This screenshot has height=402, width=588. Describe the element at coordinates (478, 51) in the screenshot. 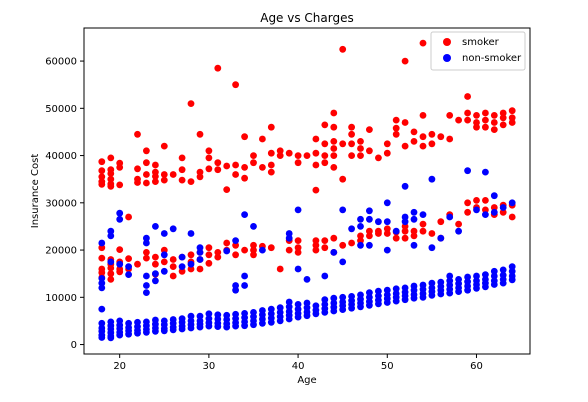

I see `legend-box` at that location.